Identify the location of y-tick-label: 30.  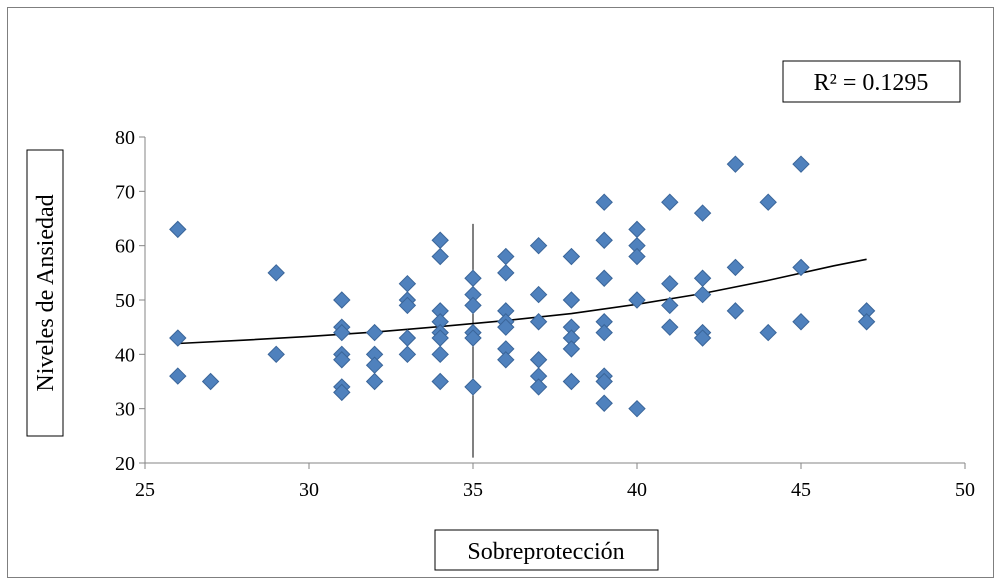
(125, 410).